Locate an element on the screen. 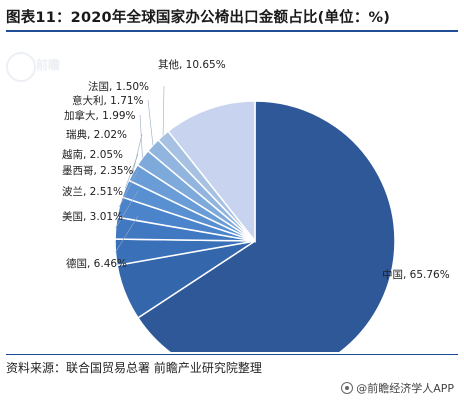  data-label-6: 越南, 2.05% is located at coordinates (92, 154).